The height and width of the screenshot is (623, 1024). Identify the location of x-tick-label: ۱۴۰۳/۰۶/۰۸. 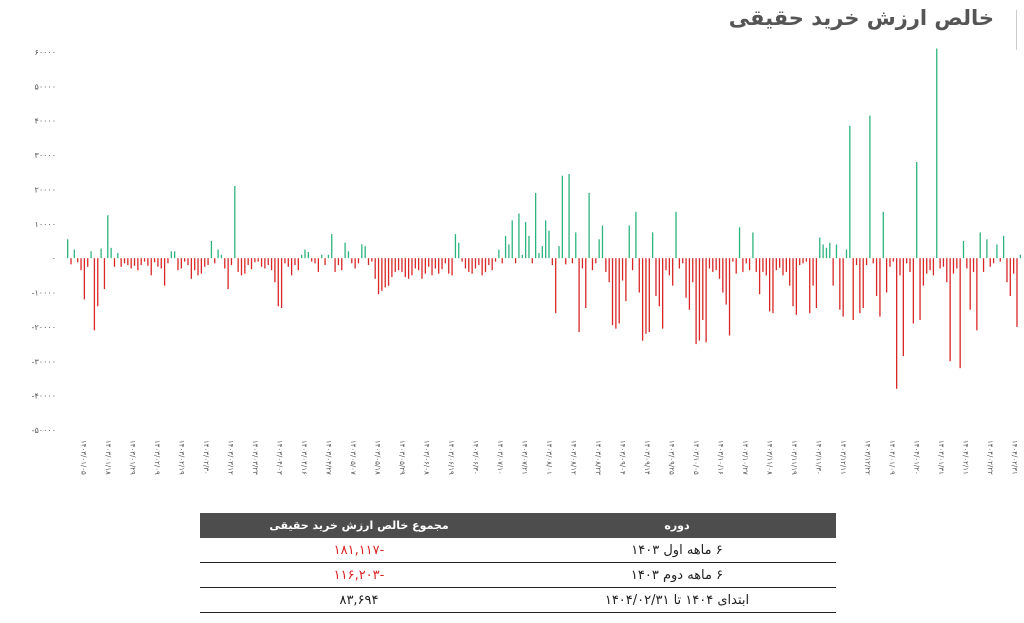
(426, 457).